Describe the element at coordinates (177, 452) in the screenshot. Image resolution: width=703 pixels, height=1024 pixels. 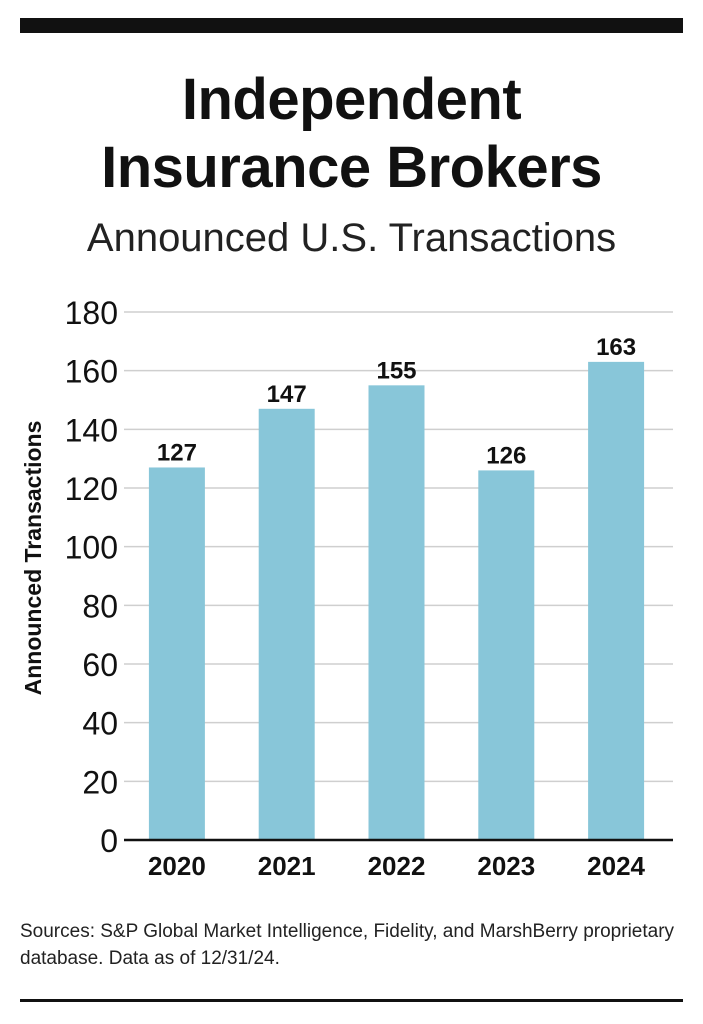
I see `data-label-2020: 127` at that location.